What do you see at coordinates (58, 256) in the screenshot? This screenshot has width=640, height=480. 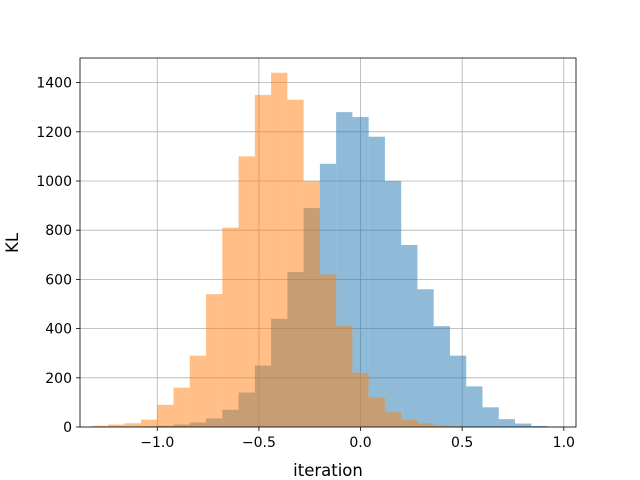 I see `y-axis-ticks: 0 200 400 600 800 1000 1200 1400` at bounding box center [58, 256].